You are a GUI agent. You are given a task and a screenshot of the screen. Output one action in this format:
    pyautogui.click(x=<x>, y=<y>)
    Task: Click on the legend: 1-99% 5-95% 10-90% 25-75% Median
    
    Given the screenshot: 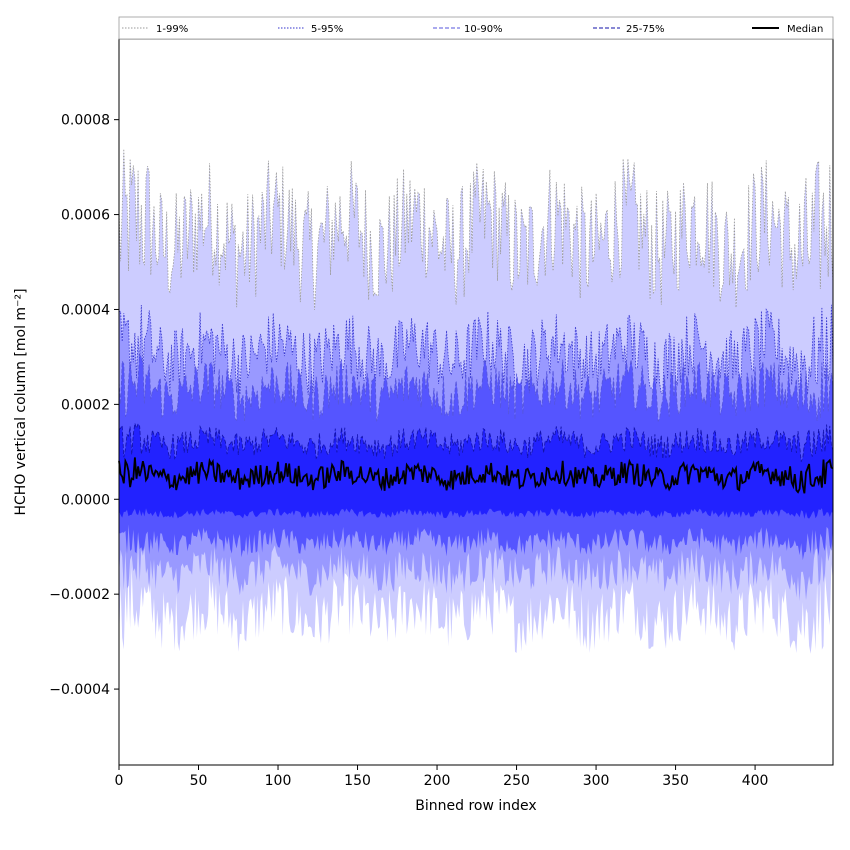 What is the action you would take?
    pyautogui.click(x=476, y=28)
    